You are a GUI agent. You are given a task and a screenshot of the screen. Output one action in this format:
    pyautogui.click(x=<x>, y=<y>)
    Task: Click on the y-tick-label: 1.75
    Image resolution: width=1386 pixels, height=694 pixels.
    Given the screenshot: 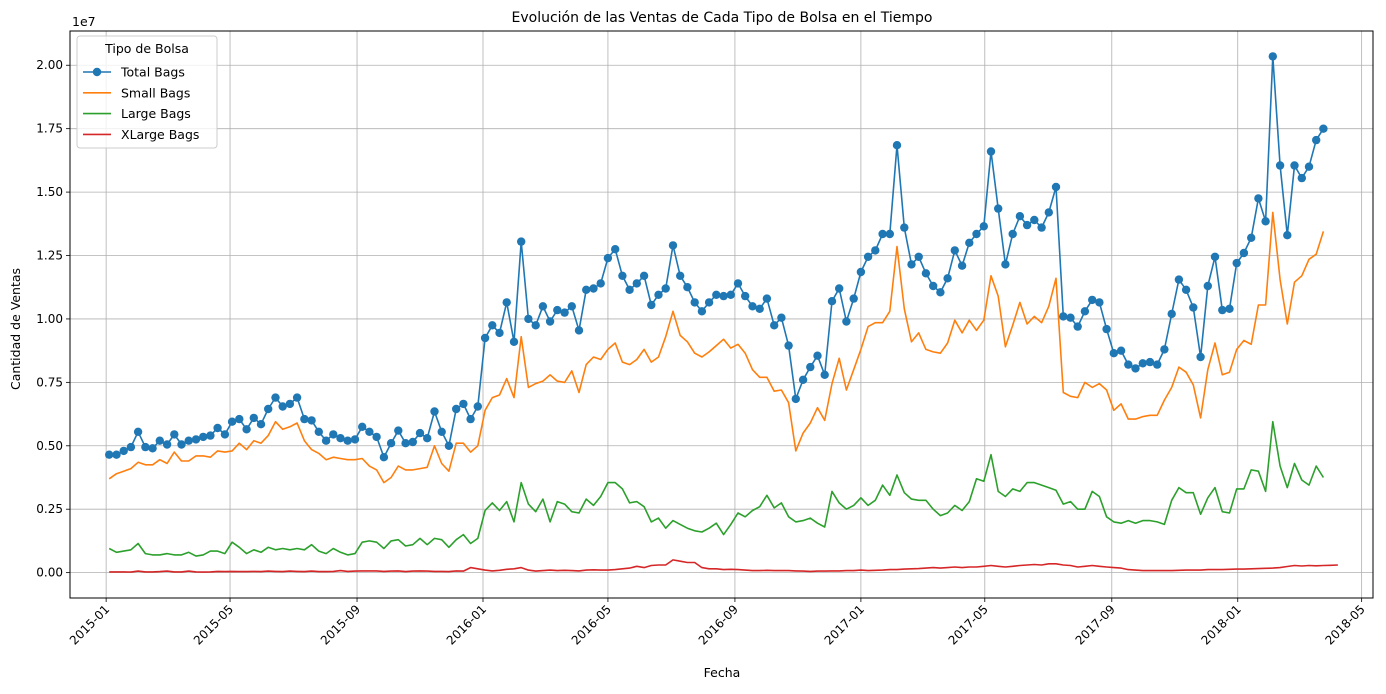 What is the action you would take?
    pyautogui.click(x=49, y=129)
    